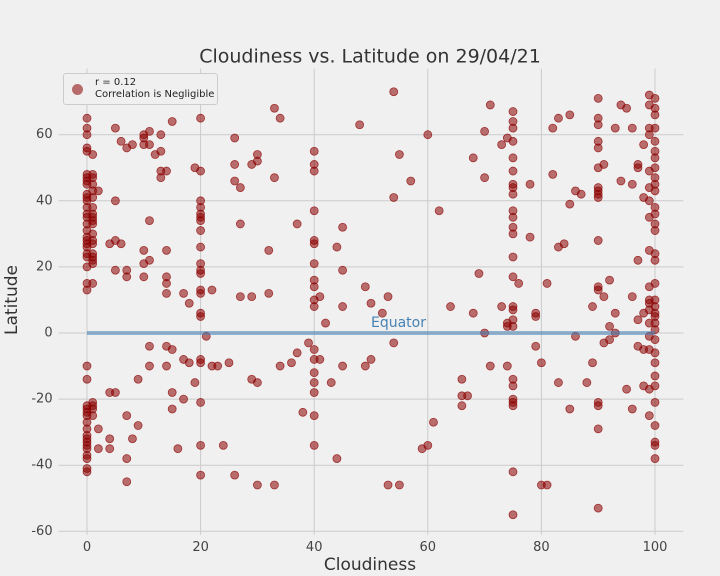 This screenshot has height=576, width=720. Describe the element at coordinates (140, 89) in the screenshot. I see `legend: r = 0.12 Correlation is Negligible` at that location.